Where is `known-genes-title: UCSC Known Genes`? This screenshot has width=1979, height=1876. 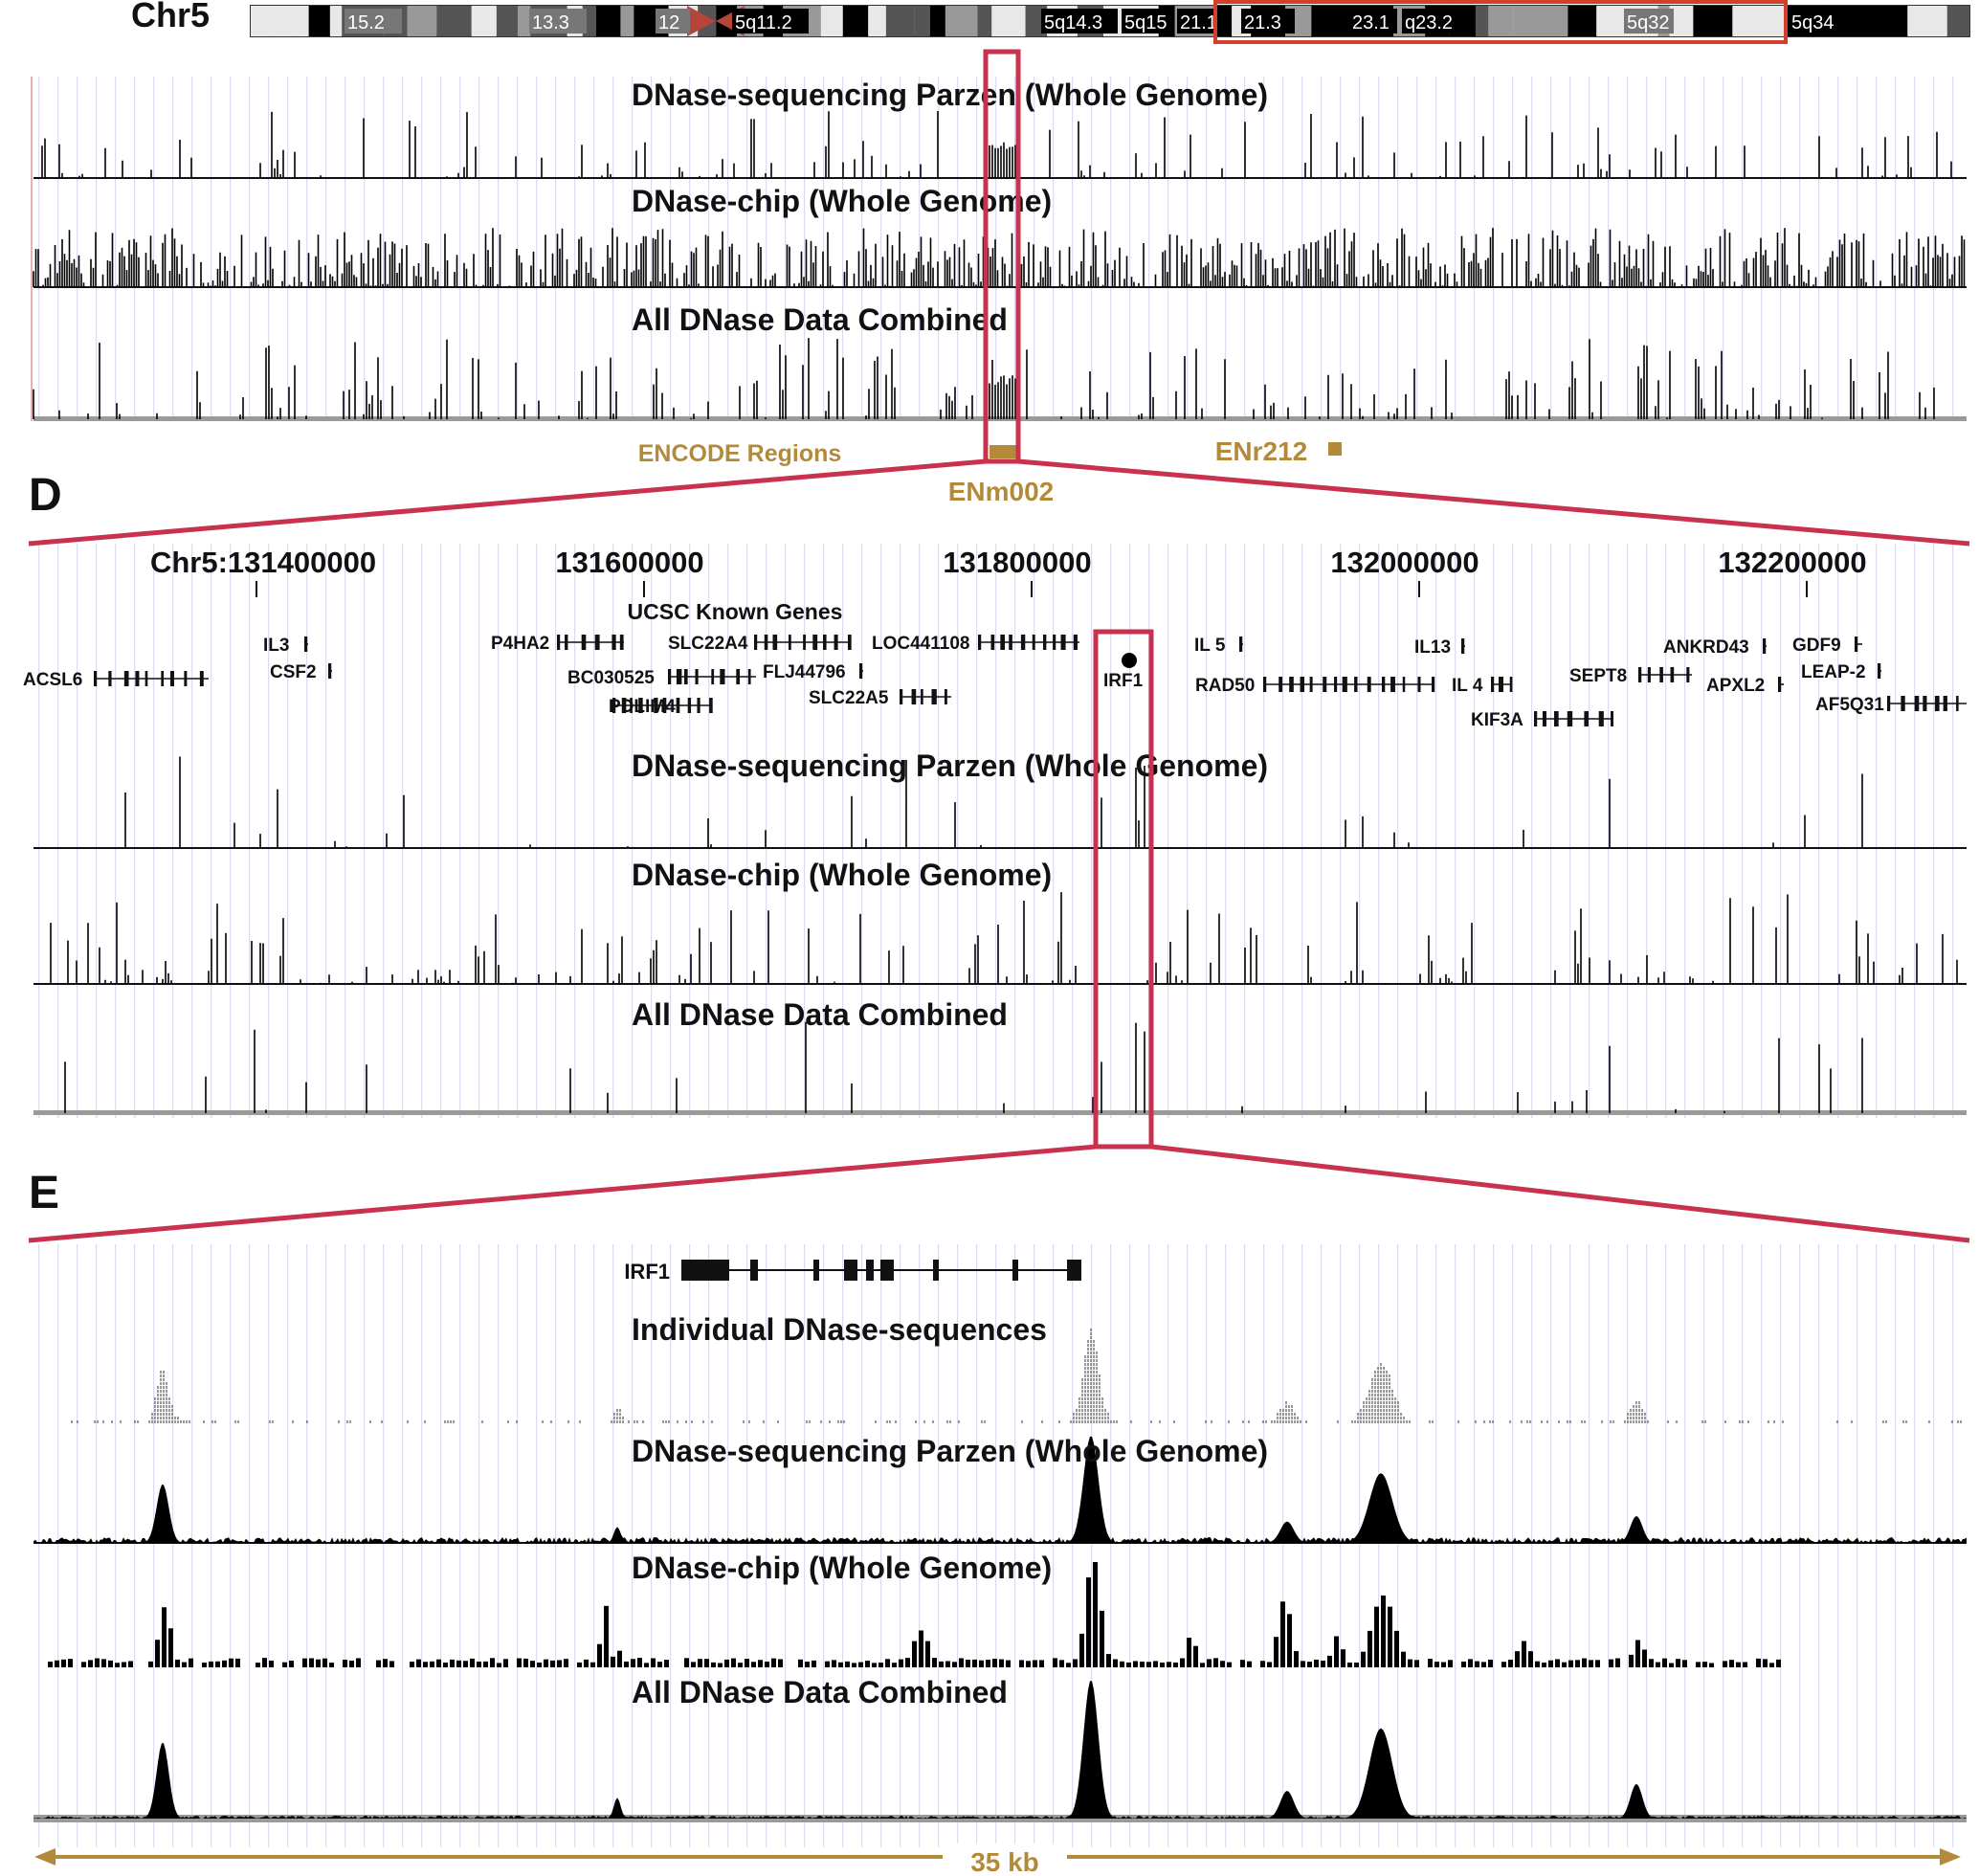 known-genes-title: UCSC Known Genes is located at coordinates (735, 611).